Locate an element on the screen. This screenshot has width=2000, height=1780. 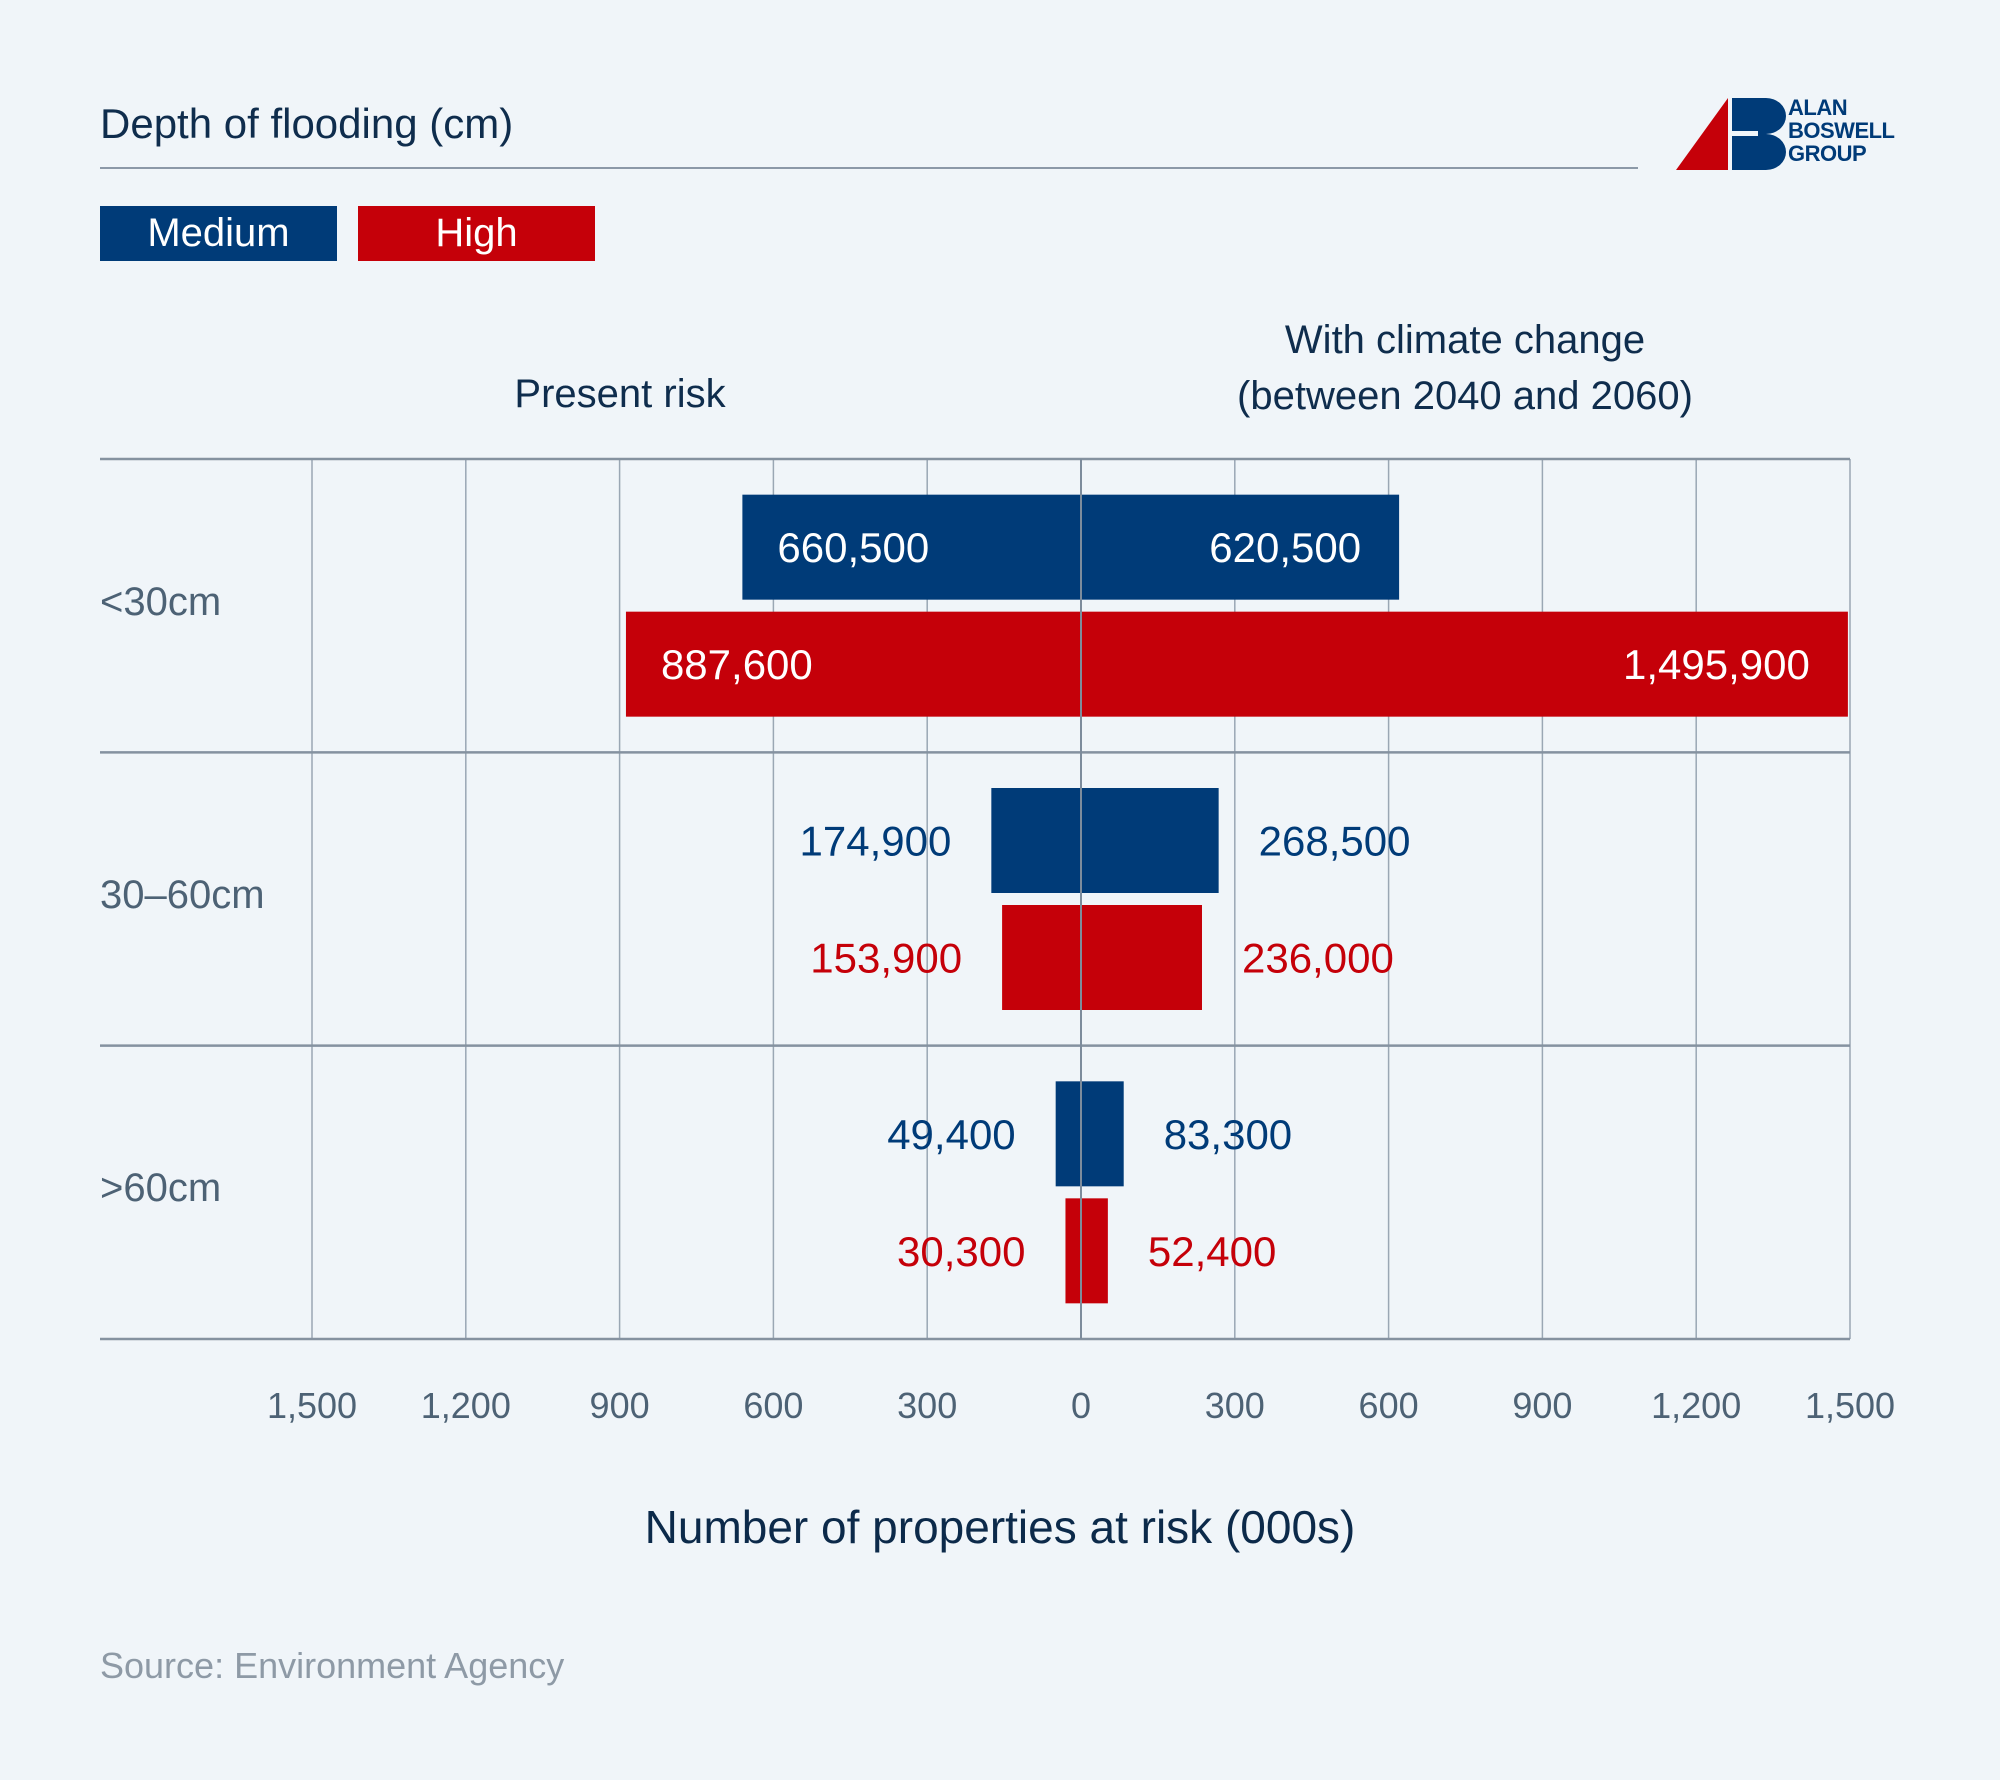
data-label-climate-change: 1,495,900 is located at coordinates (1716, 664).